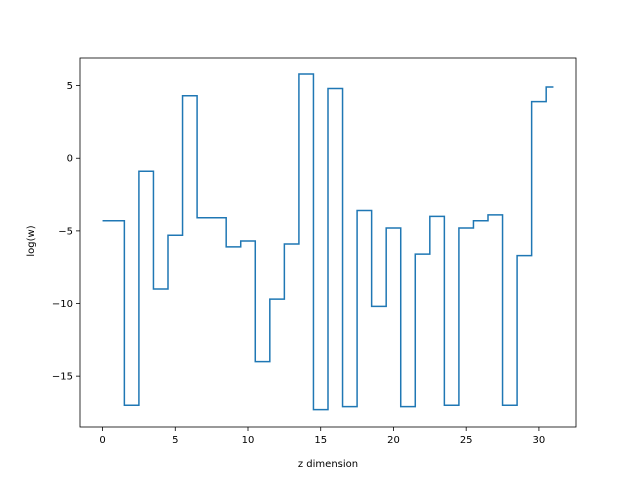  What do you see at coordinates (175, 440) in the screenshot?
I see `x-tick-label: 5` at bounding box center [175, 440].